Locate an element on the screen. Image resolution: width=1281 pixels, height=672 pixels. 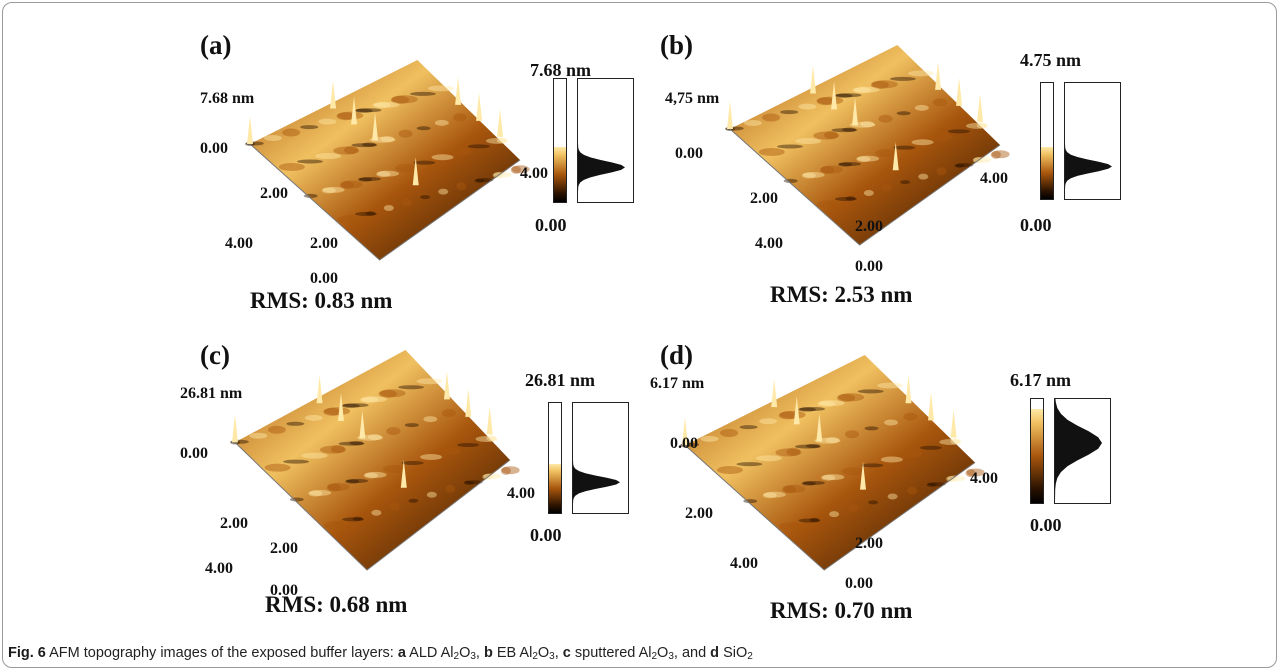
caption-c-text: sputtered Al is located at coordinates (613, 653).